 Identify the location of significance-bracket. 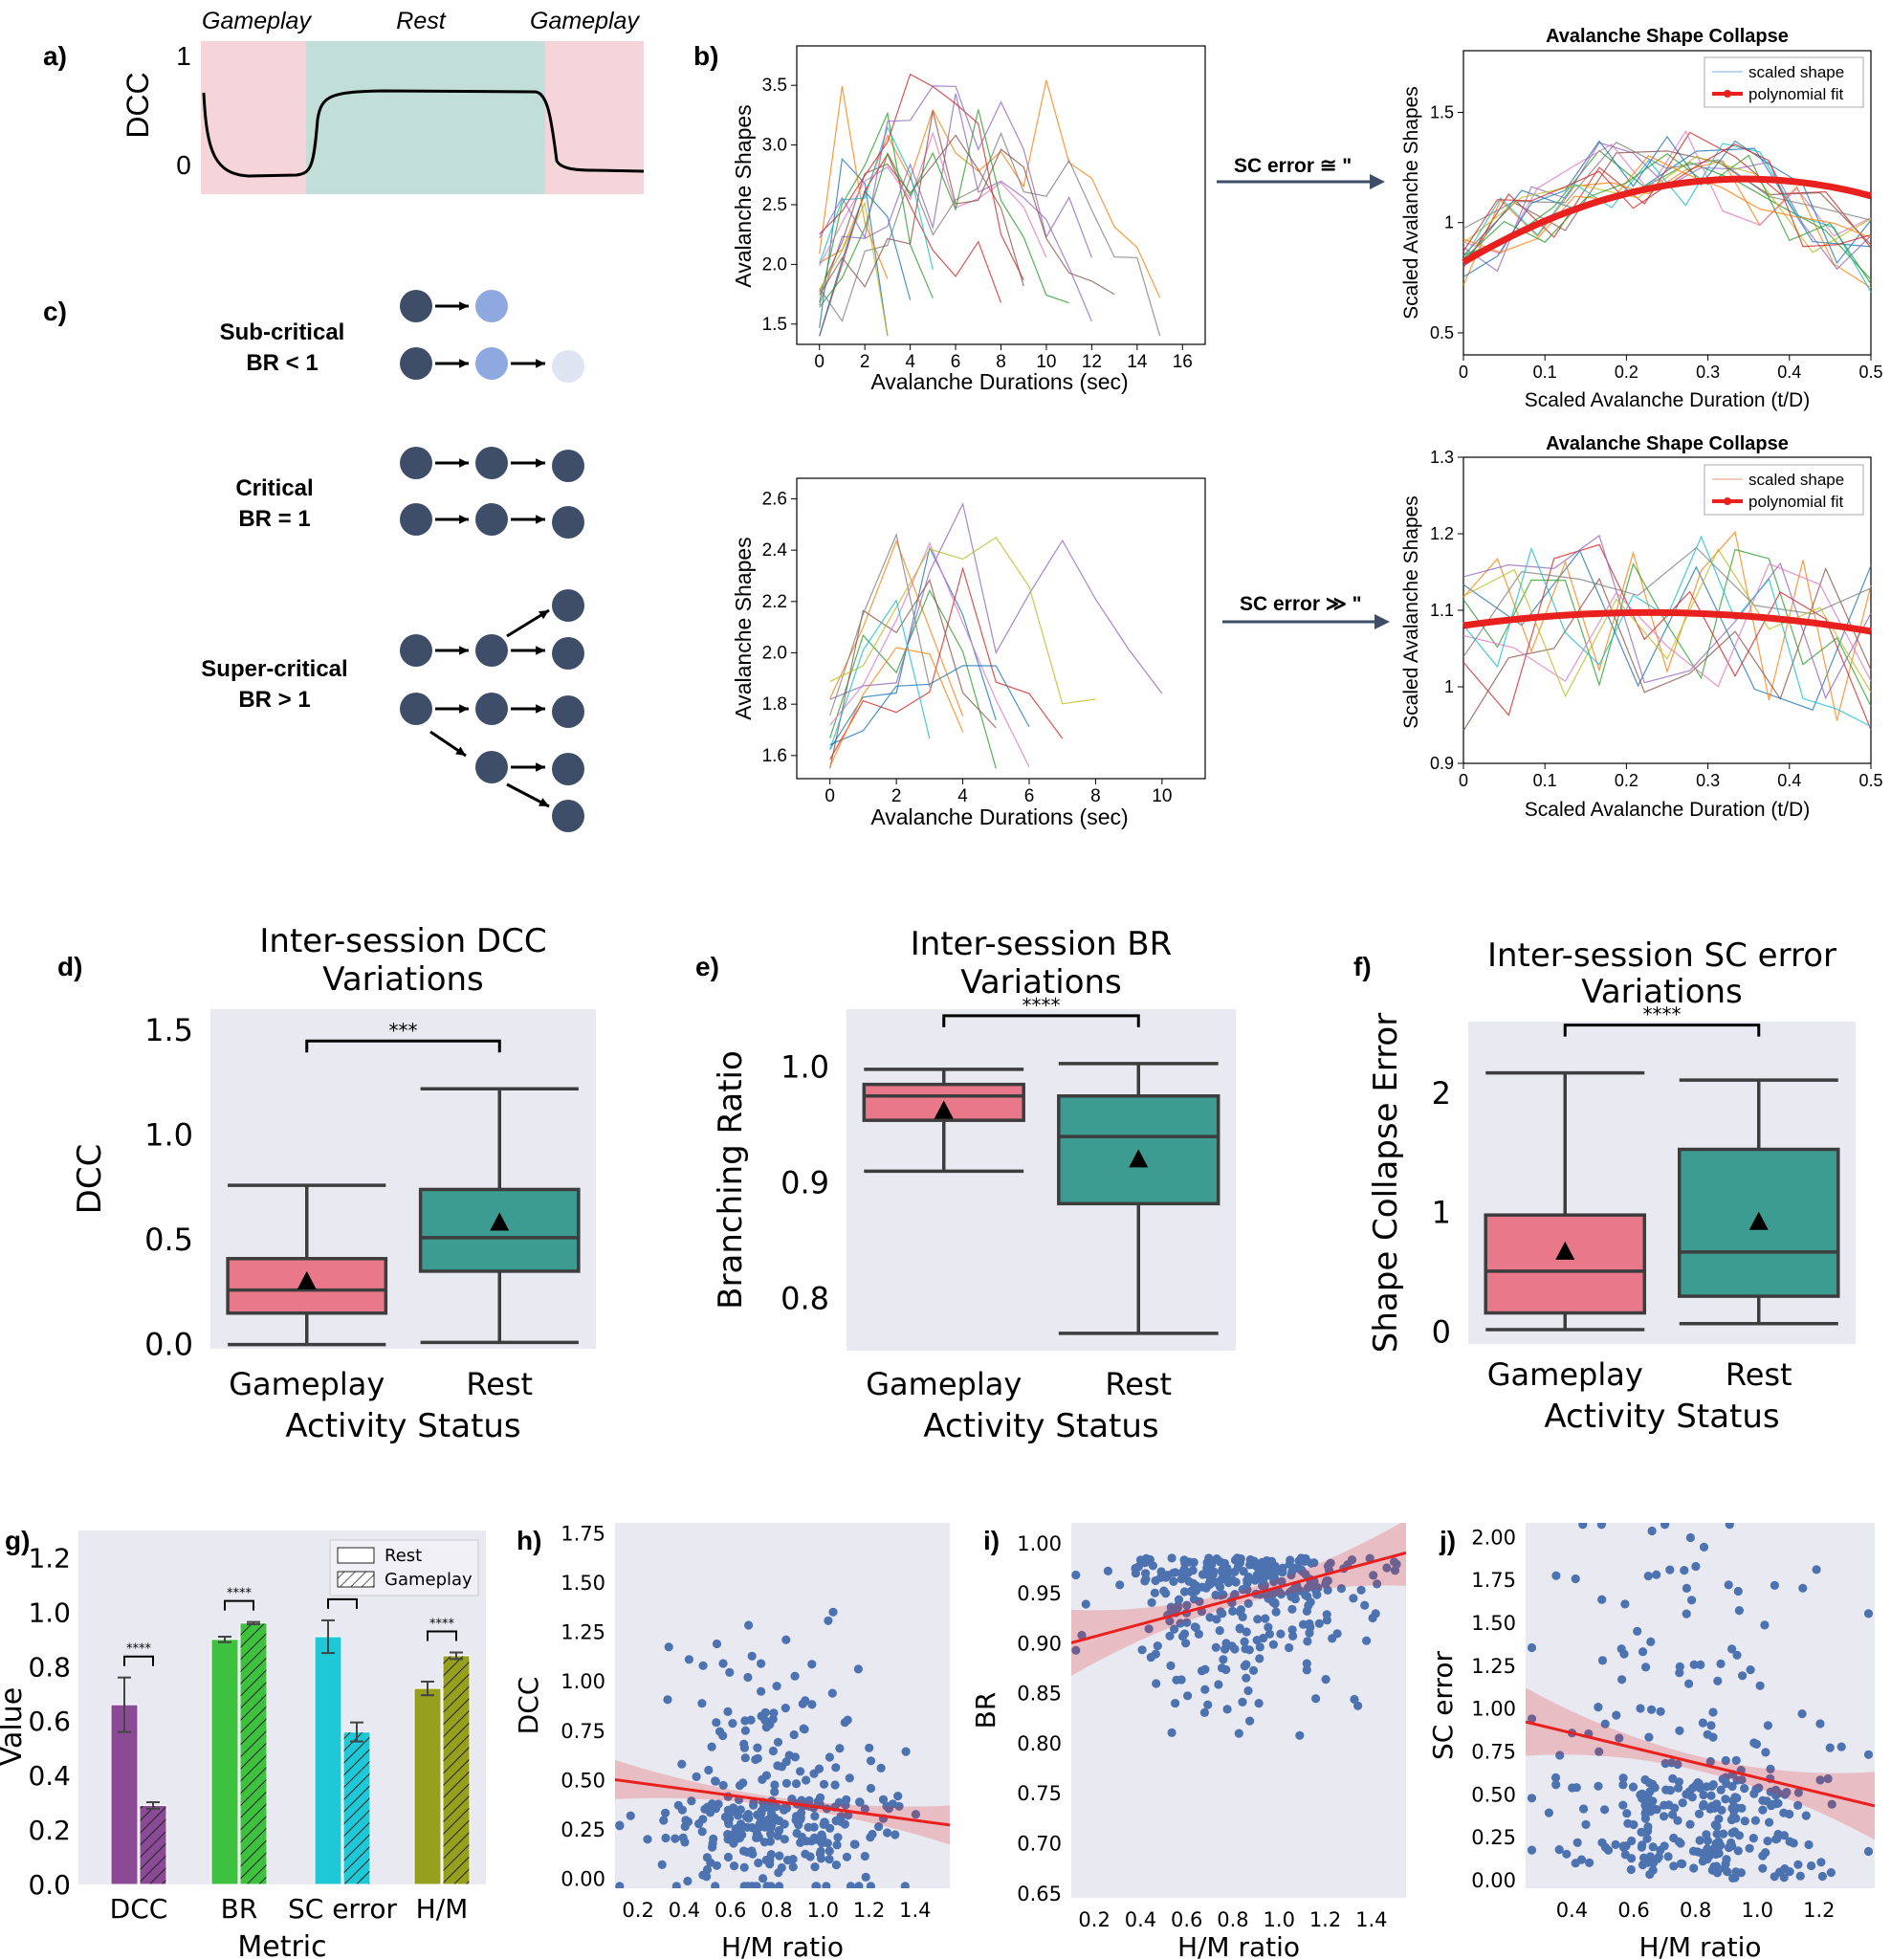
(239, 1605).